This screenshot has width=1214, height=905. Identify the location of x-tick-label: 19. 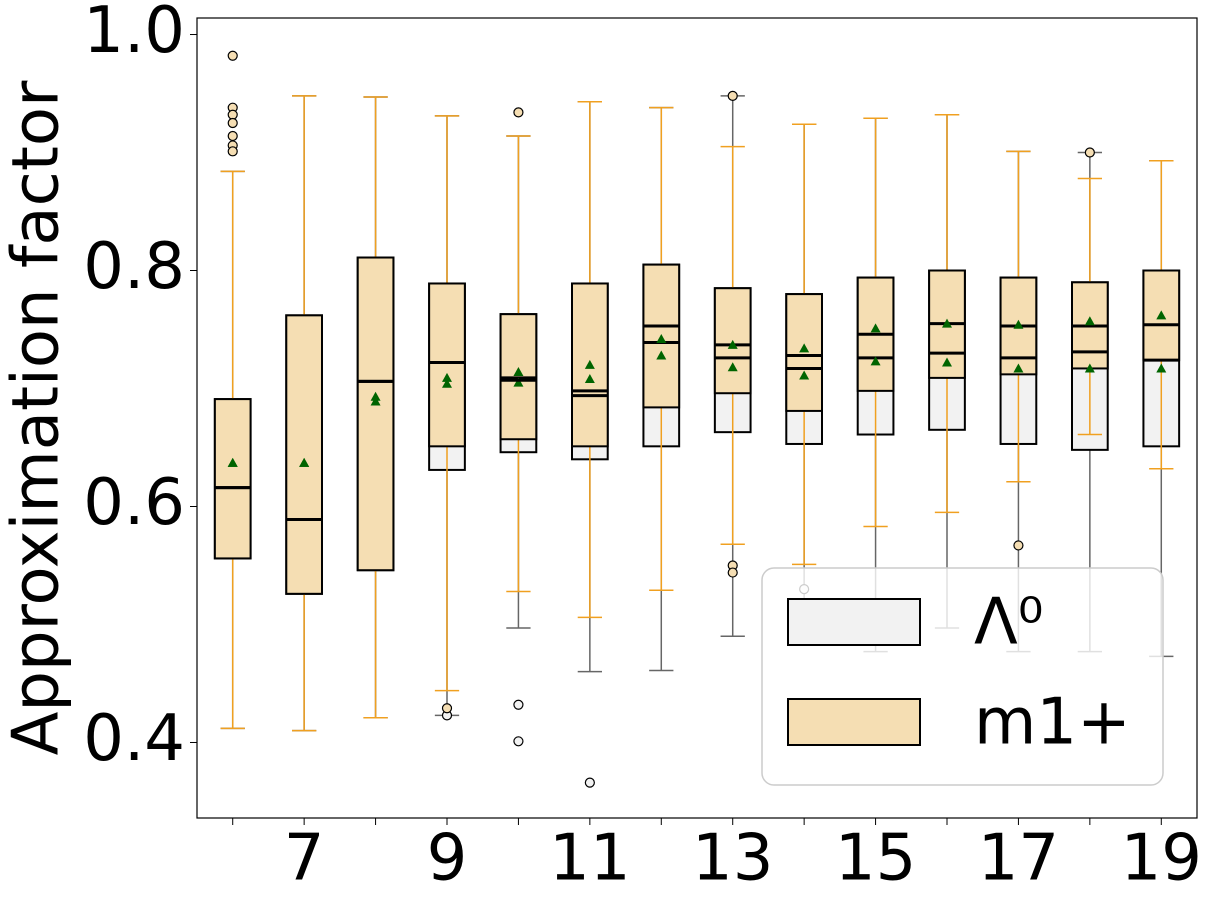
(1161, 859).